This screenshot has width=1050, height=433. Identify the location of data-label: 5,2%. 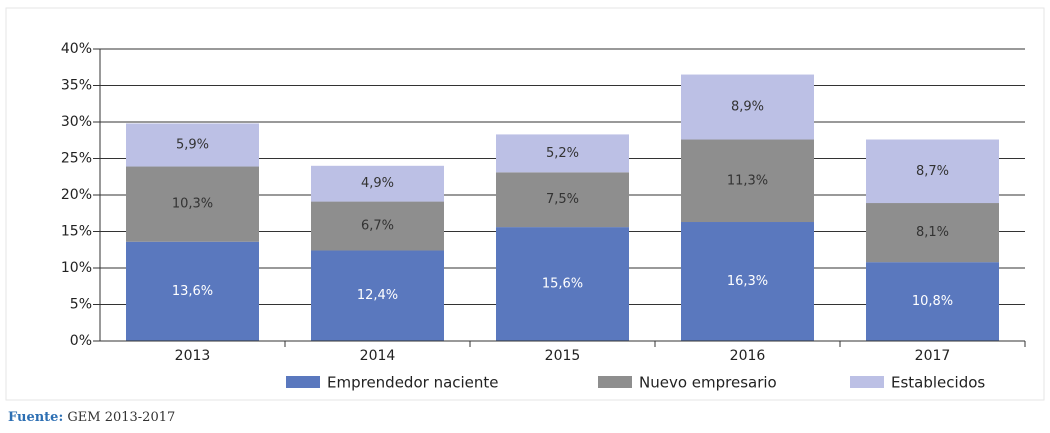
(562, 153).